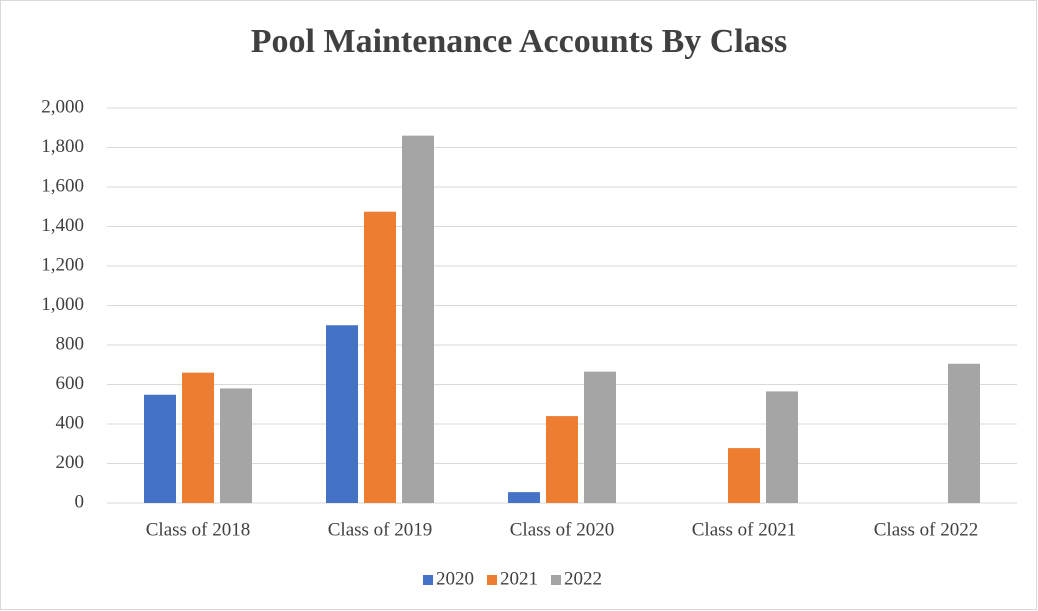 This screenshot has height=611, width=1038. I want to click on chart-title: Pool Maintenance Accounts By Class, so click(519, 41).